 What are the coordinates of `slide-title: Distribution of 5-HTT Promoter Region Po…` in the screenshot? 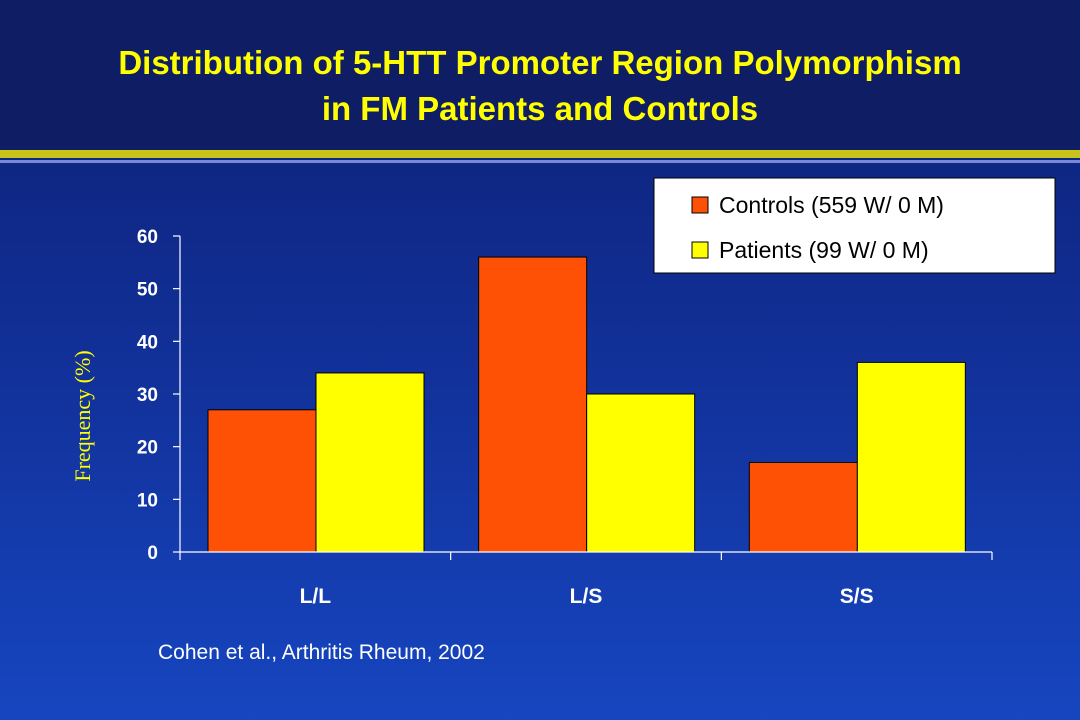 It's located at (540, 86).